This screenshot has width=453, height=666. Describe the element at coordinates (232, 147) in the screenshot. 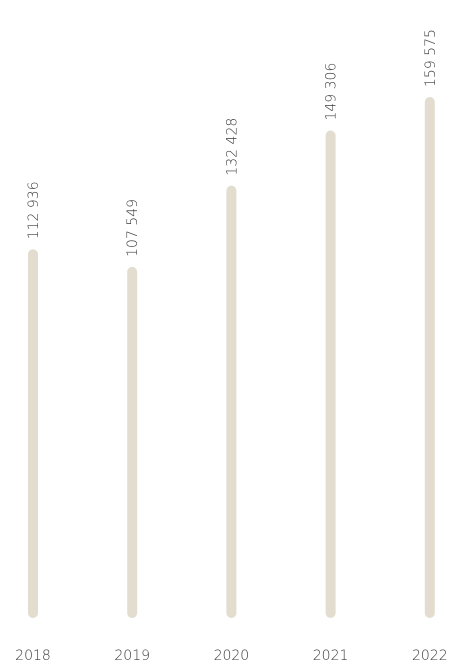

I see `value-label: 132 428` at that location.